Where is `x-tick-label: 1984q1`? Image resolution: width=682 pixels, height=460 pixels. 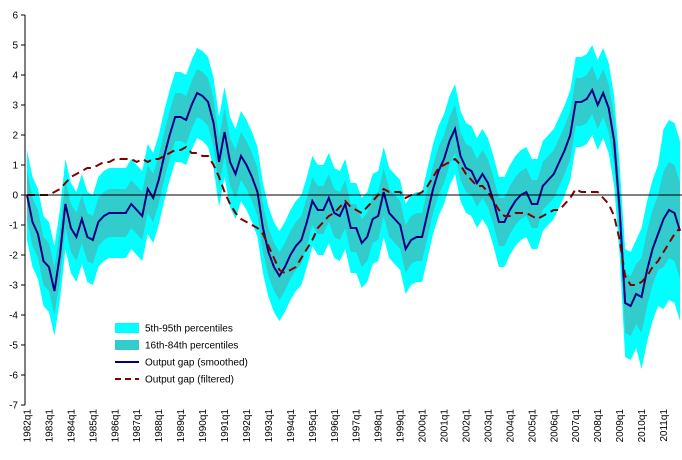
x-tick-label: 1984q1 is located at coordinates (71, 426).